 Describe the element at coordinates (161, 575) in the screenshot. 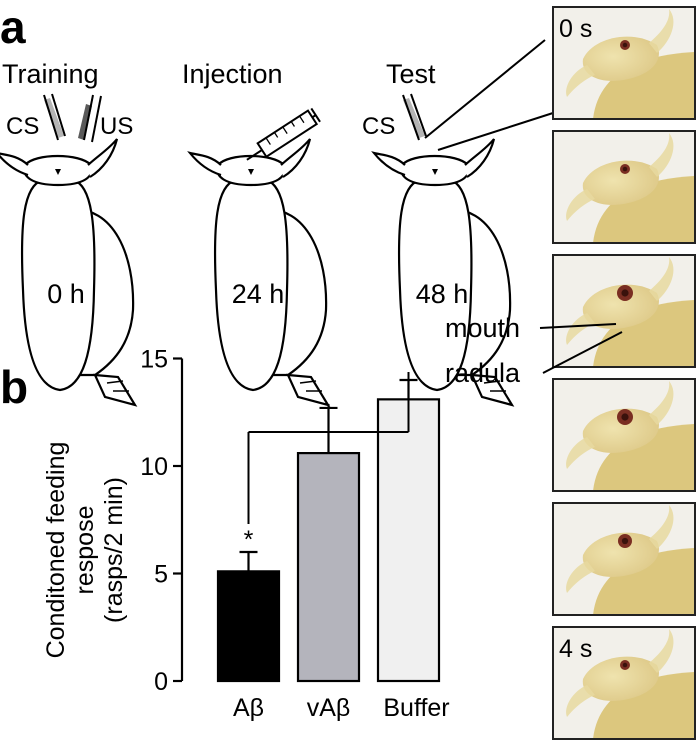

I see `y-tick-label: 5` at that location.